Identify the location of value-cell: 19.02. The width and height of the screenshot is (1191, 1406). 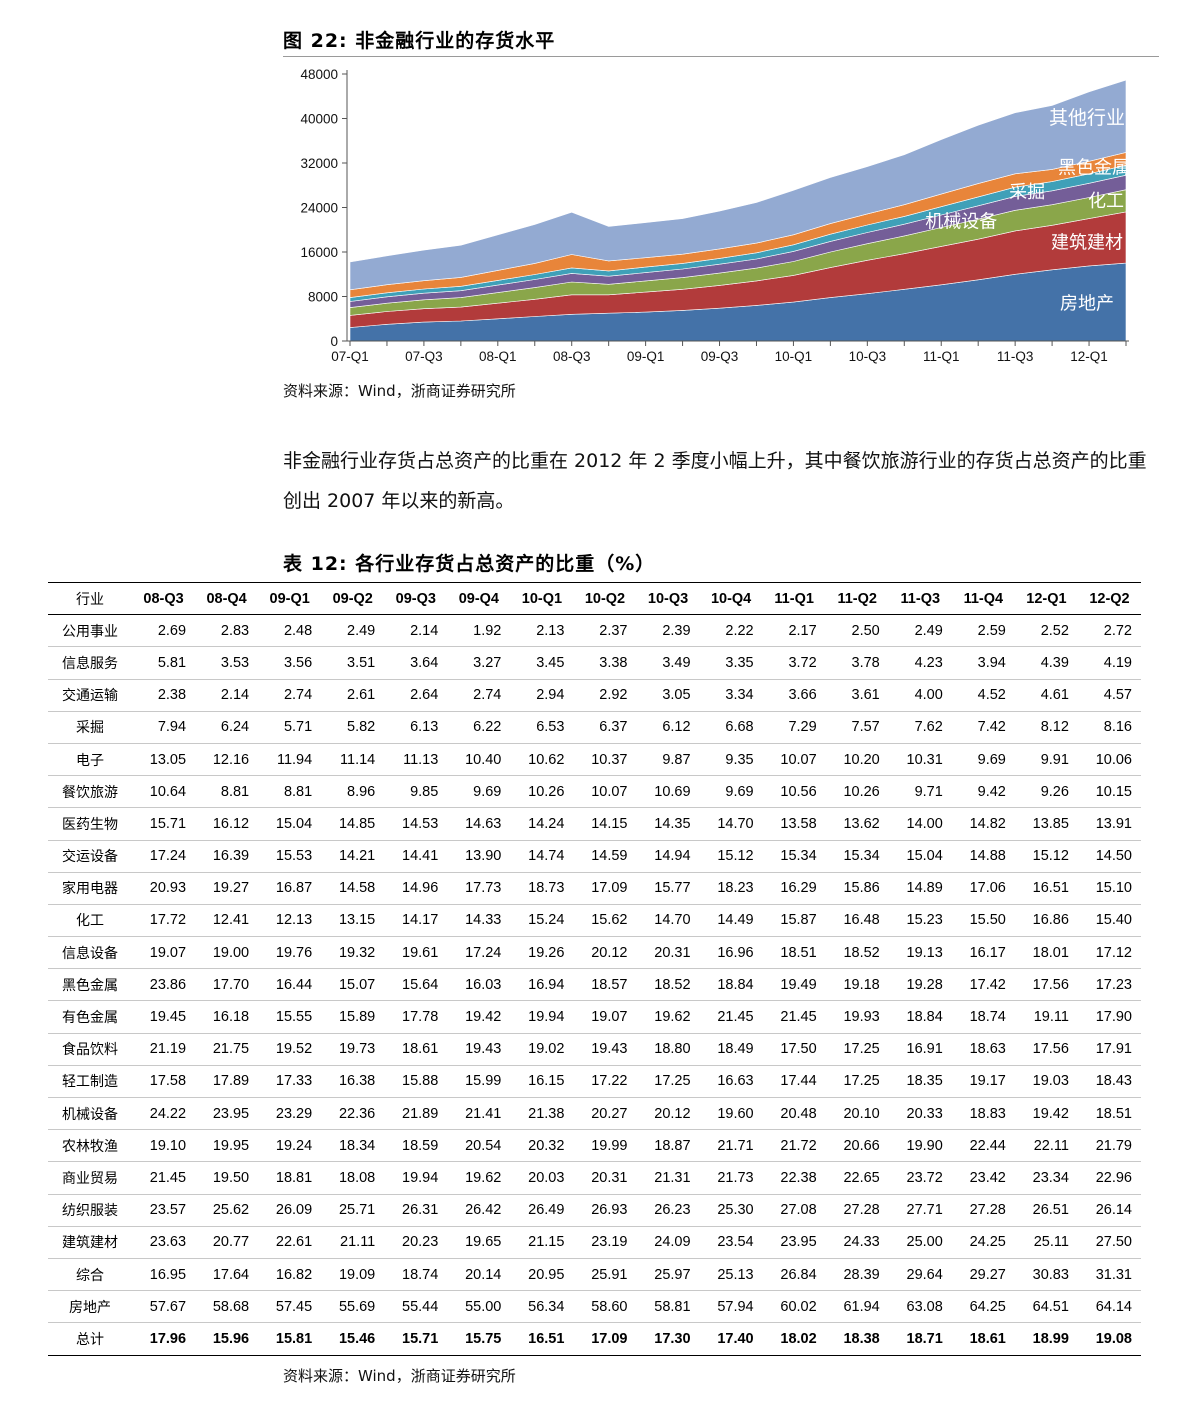
(542, 1049).